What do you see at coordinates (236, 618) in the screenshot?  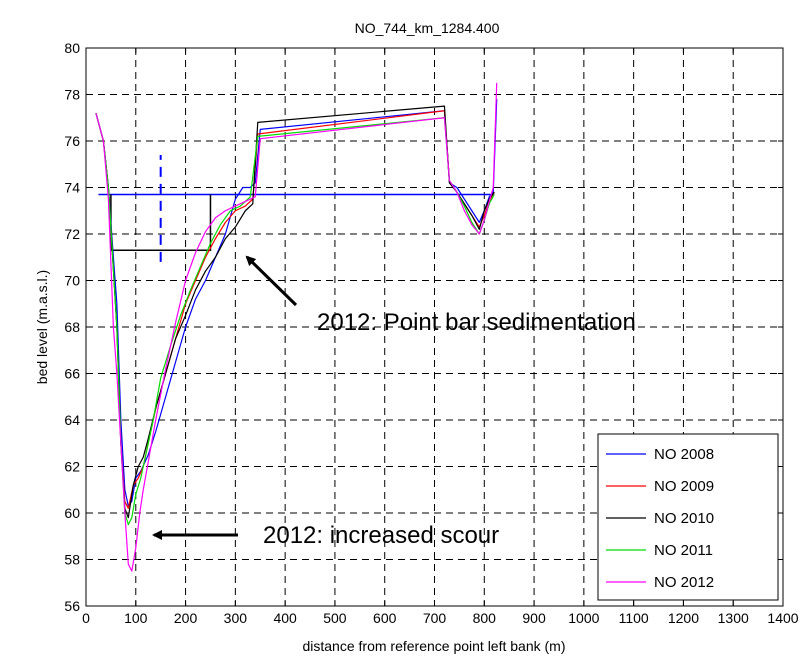 I see `x-tick-label-3: 300` at bounding box center [236, 618].